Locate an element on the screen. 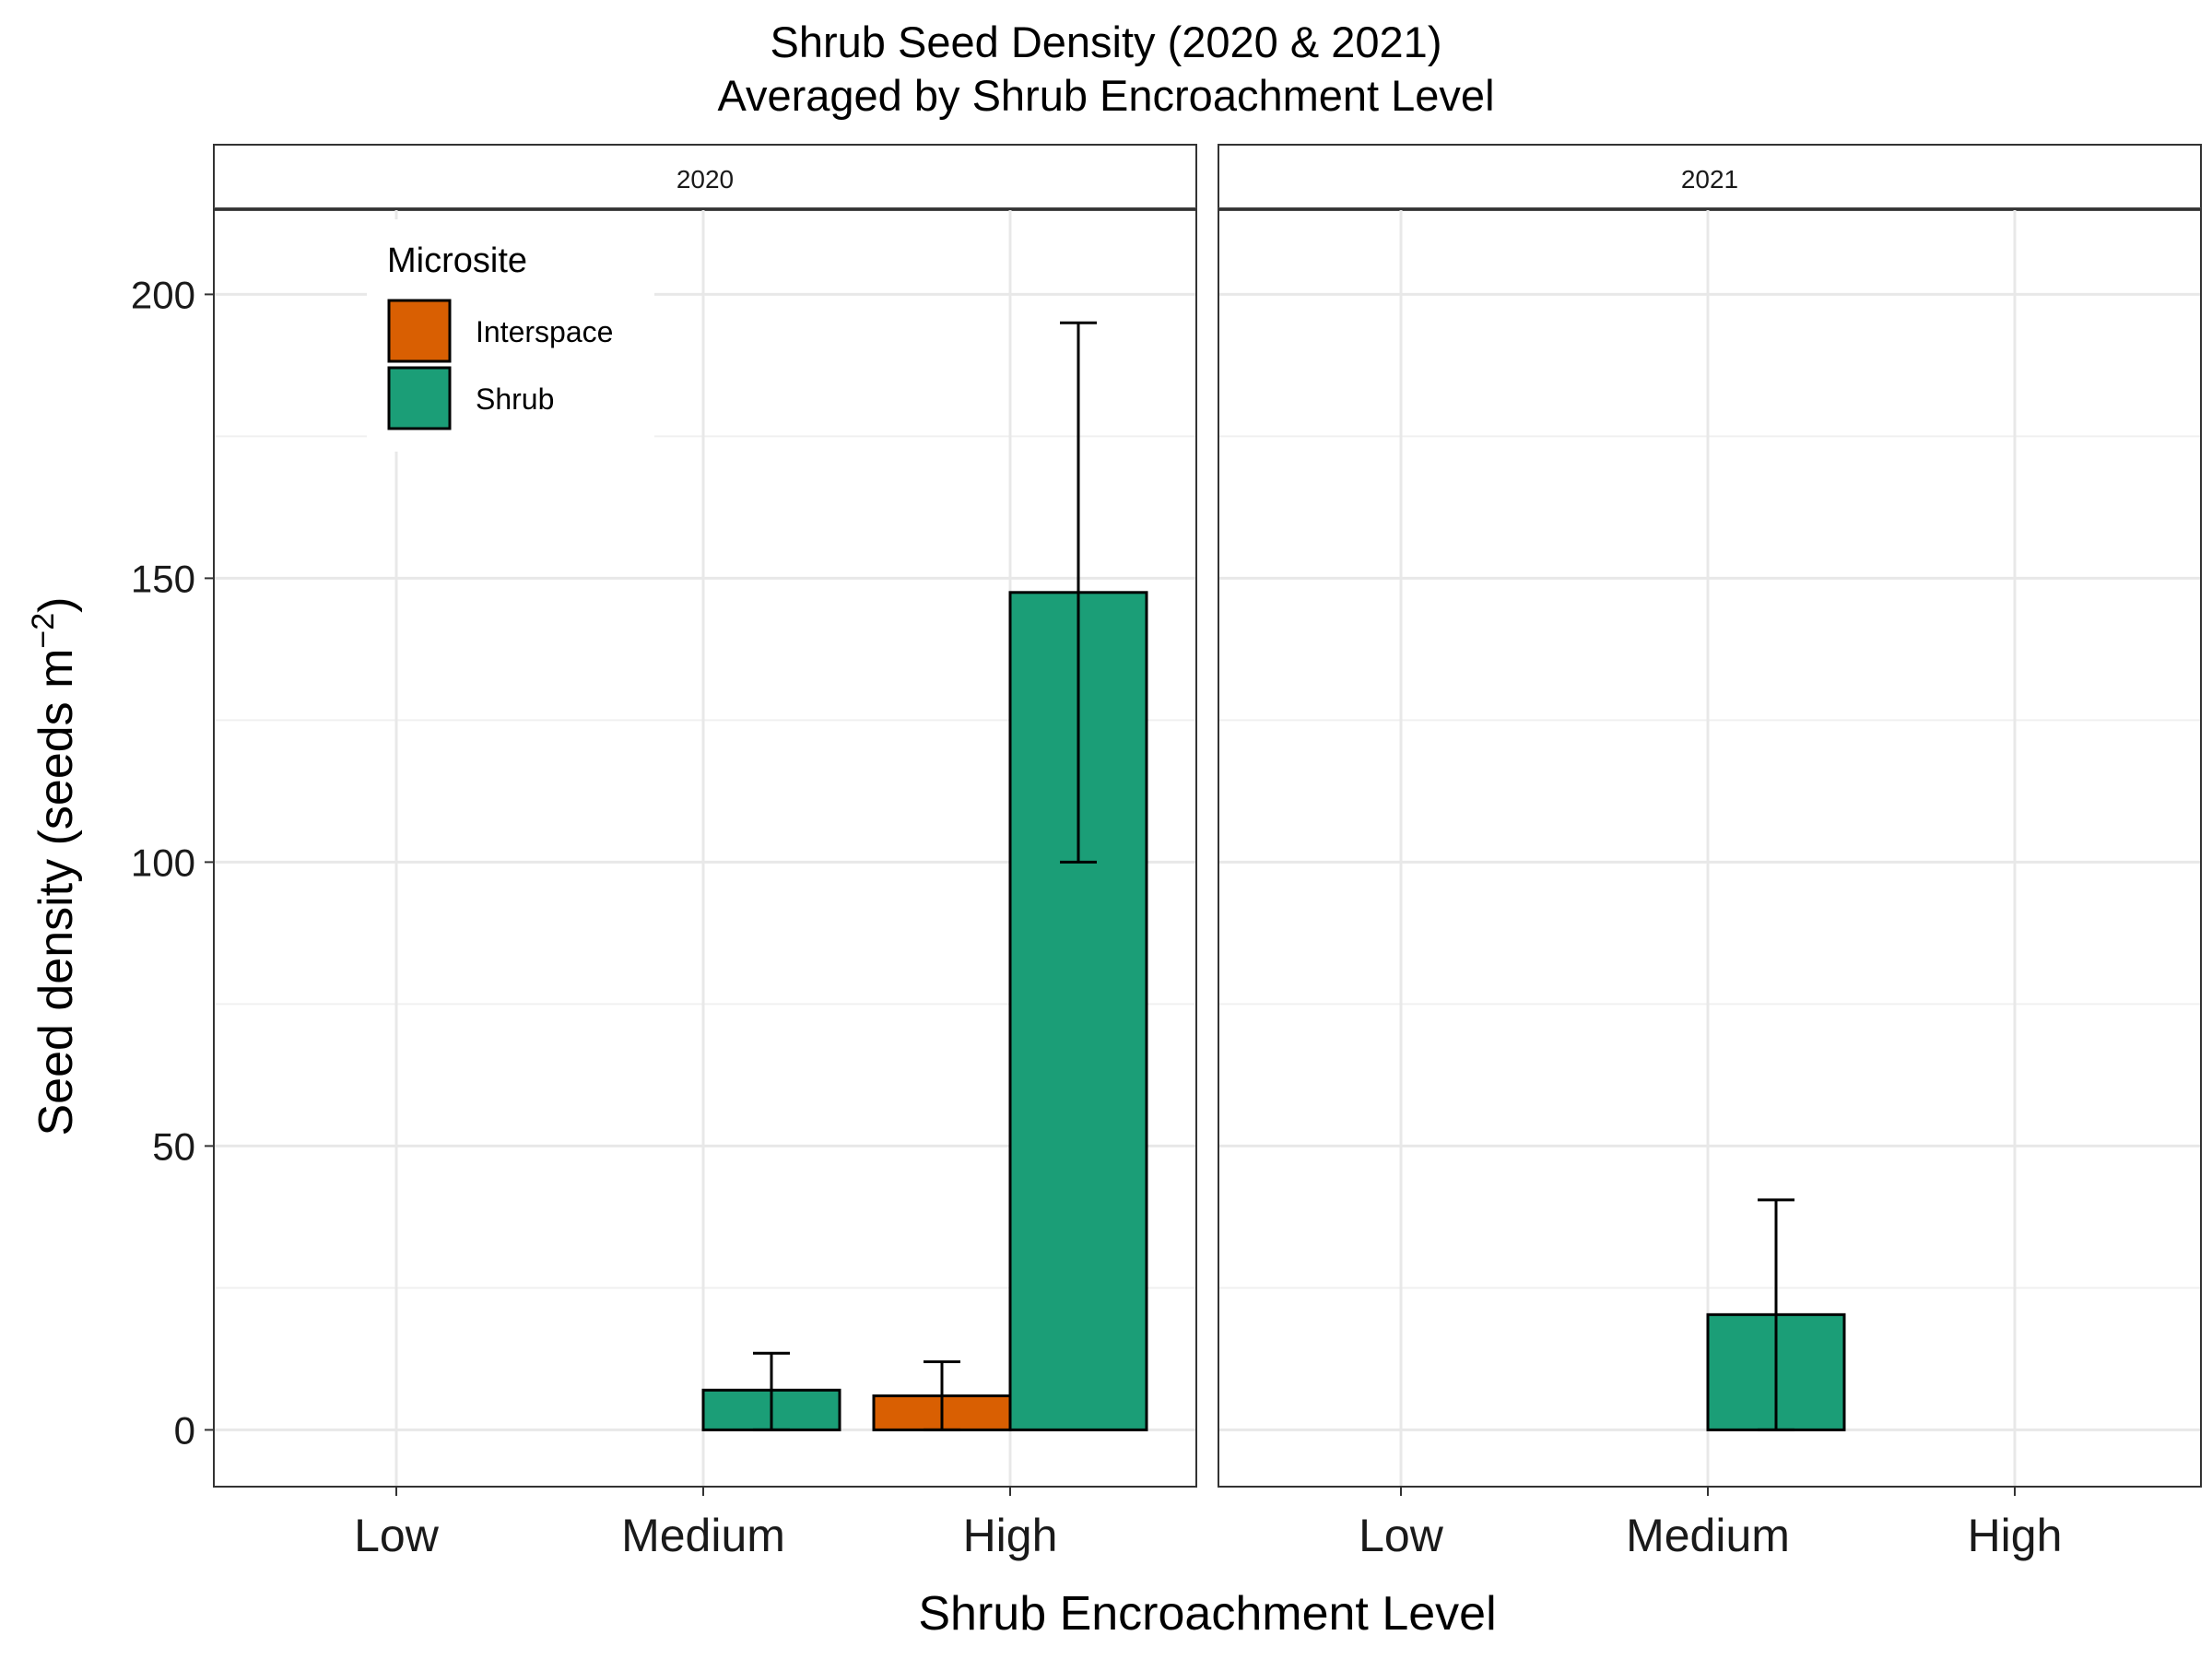 The width and height of the screenshot is (2212, 1659). chart-subtitle: Averaged by Shrub Encroachment Level is located at coordinates (1105, 95).